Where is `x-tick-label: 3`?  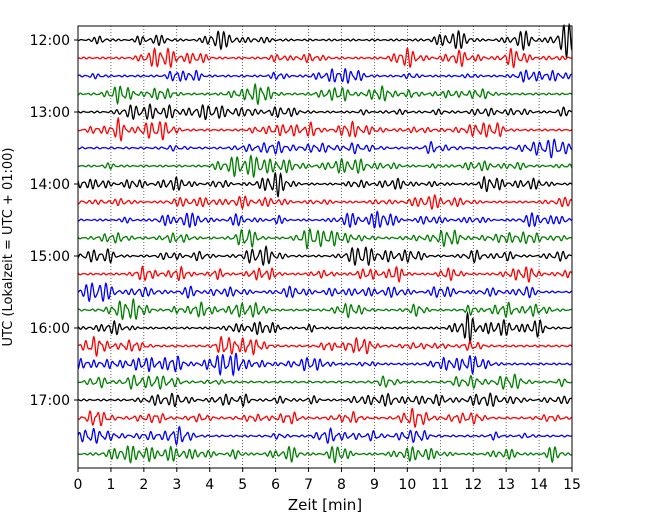 x-tick-label: 3 is located at coordinates (176, 485).